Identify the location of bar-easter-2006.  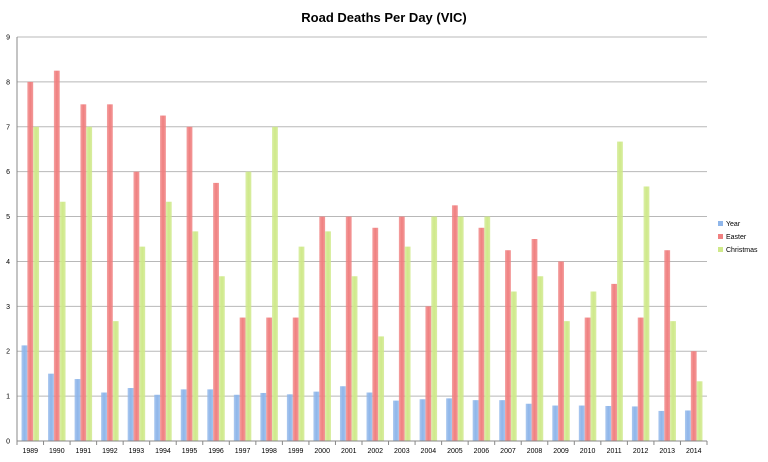
(481, 334).